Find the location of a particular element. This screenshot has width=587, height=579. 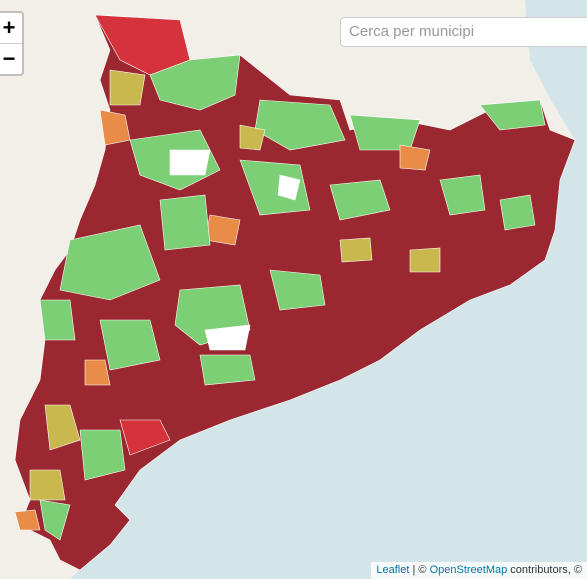

zoom-control: + − is located at coordinates (12, 43).